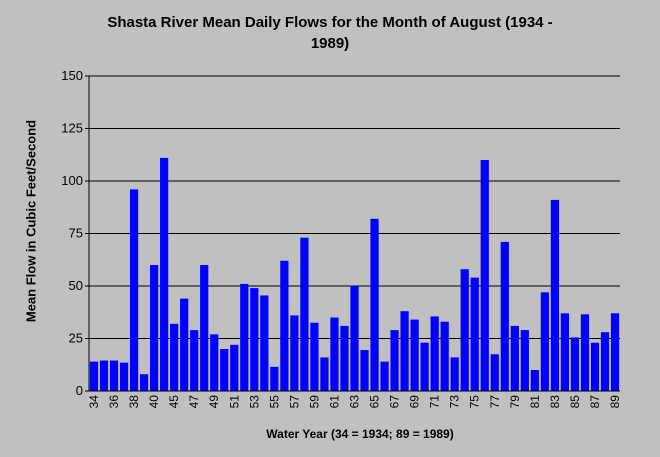 The image size is (660, 457). Describe the element at coordinates (234, 402) in the screenshot. I see `x-tick-label: 51` at that location.